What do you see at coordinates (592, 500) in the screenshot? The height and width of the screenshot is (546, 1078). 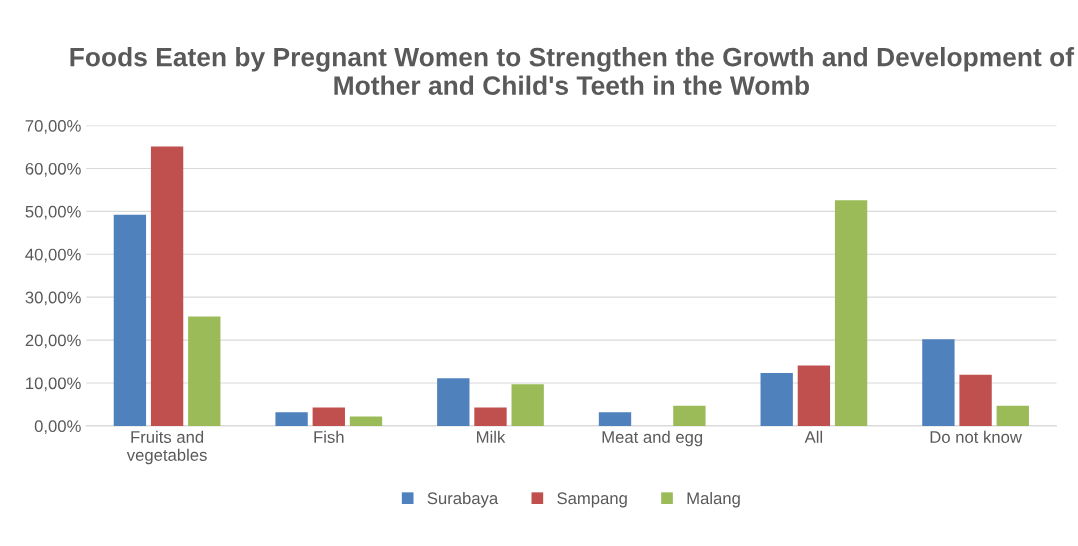 I see `legend-label: Sampang` at bounding box center [592, 500].